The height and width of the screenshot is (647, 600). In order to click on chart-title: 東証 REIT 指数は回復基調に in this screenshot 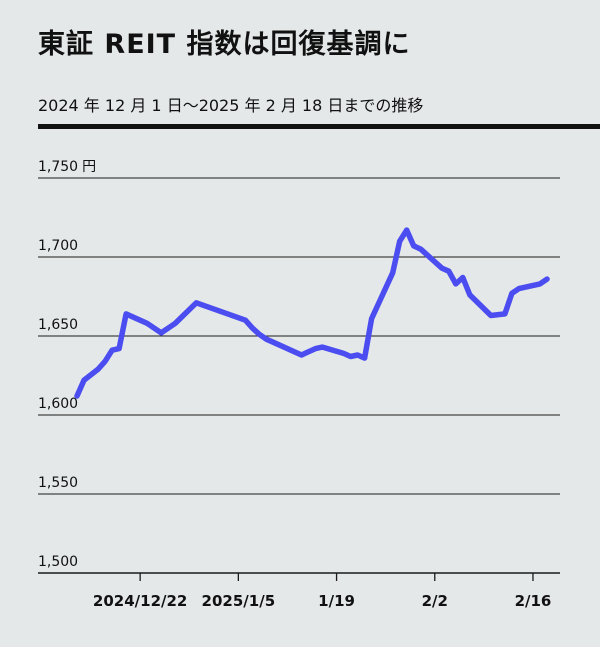, I will do `click(224, 44)`.